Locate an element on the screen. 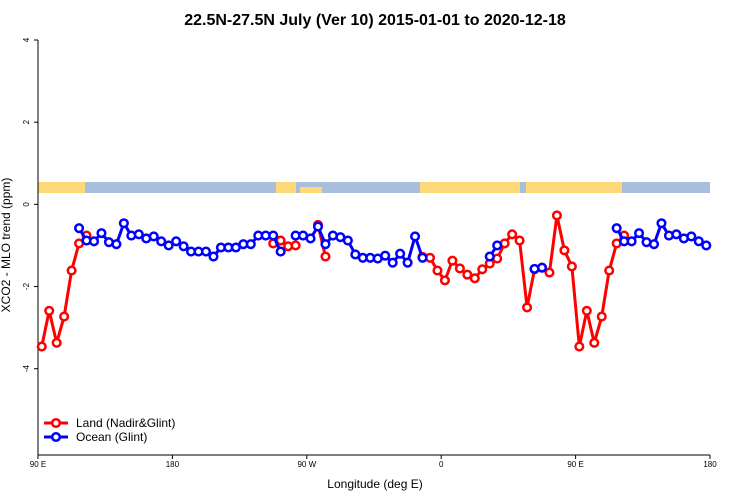 This screenshot has width=750, height=500. map-strip is located at coordinates (374, 187).